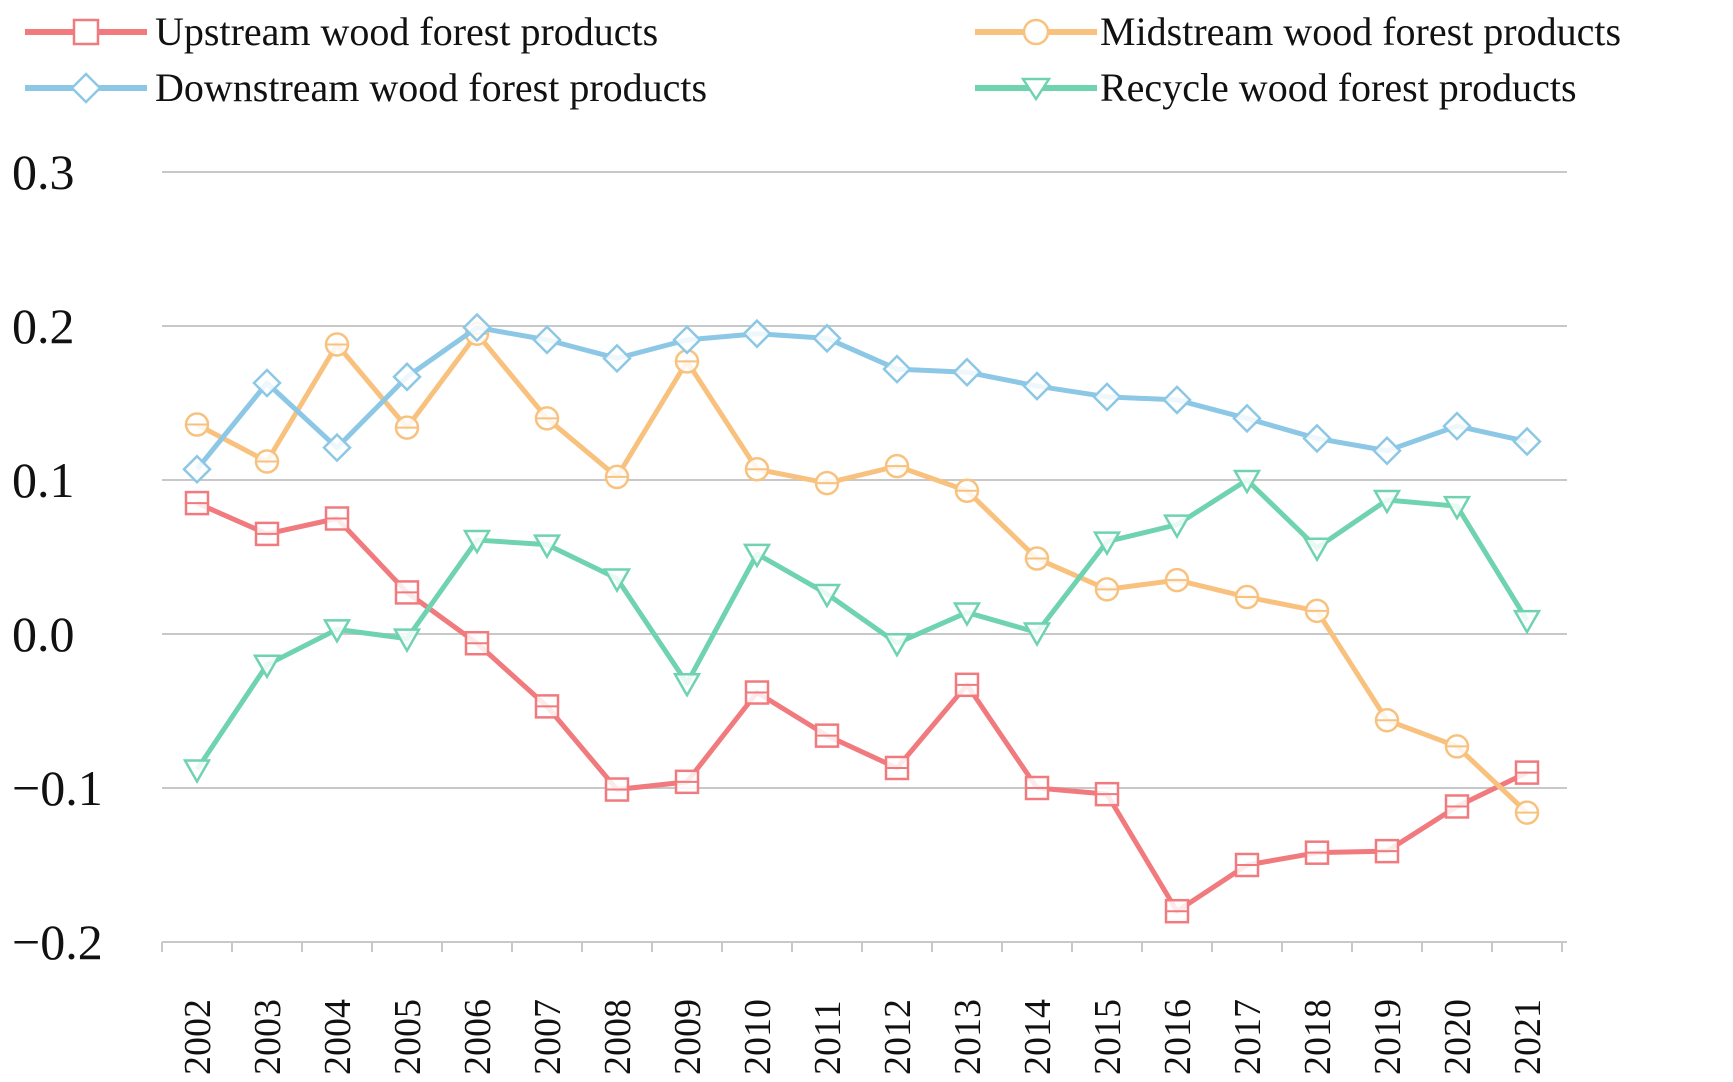 Image resolution: width=1733 pixels, height=1082 pixels. Describe the element at coordinates (43, 172) in the screenshot. I see `y-tick-label: 0.3` at that location.